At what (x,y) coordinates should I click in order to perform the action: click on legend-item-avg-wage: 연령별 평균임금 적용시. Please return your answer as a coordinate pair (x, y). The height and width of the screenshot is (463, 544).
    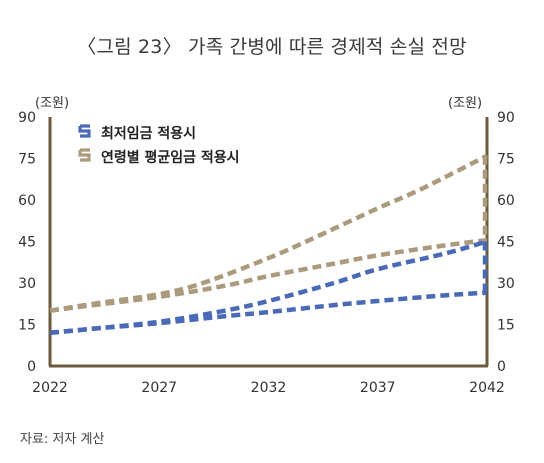
    Looking at the image, I should click on (159, 157).